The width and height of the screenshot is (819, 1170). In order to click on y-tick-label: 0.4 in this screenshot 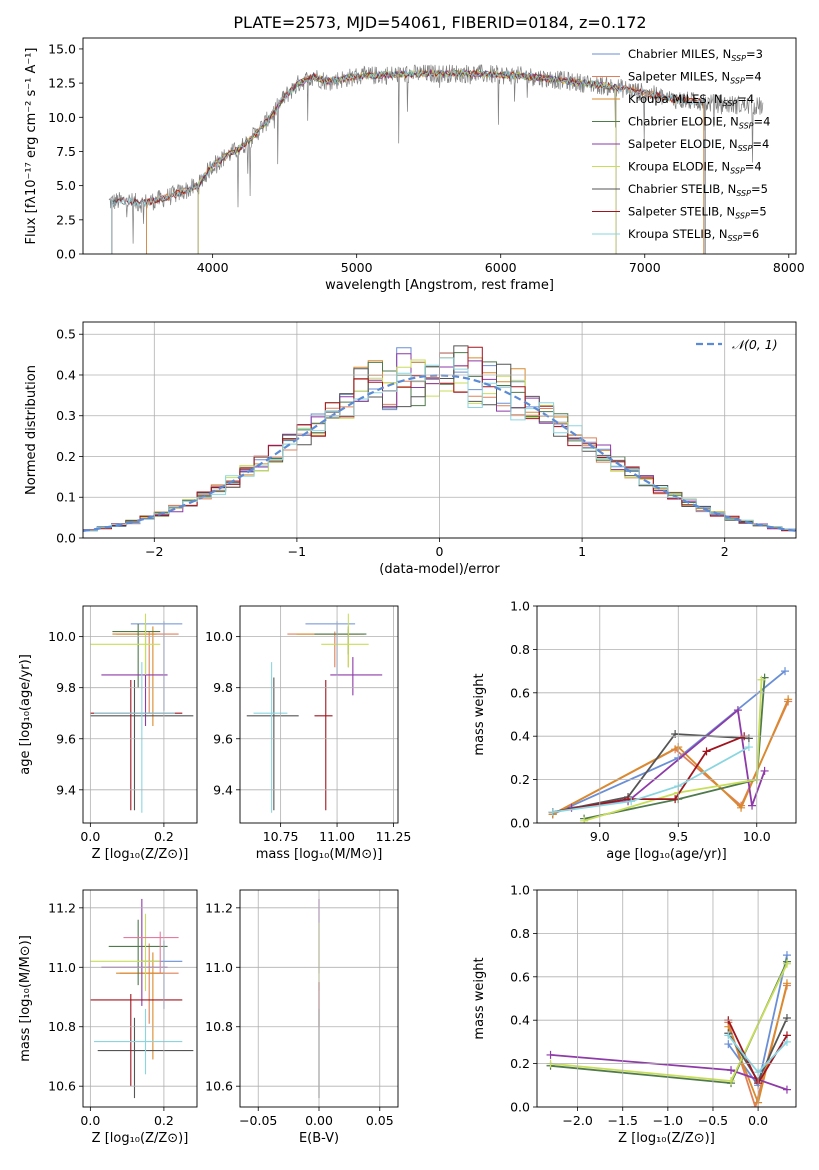, I will do `click(66, 374)`.